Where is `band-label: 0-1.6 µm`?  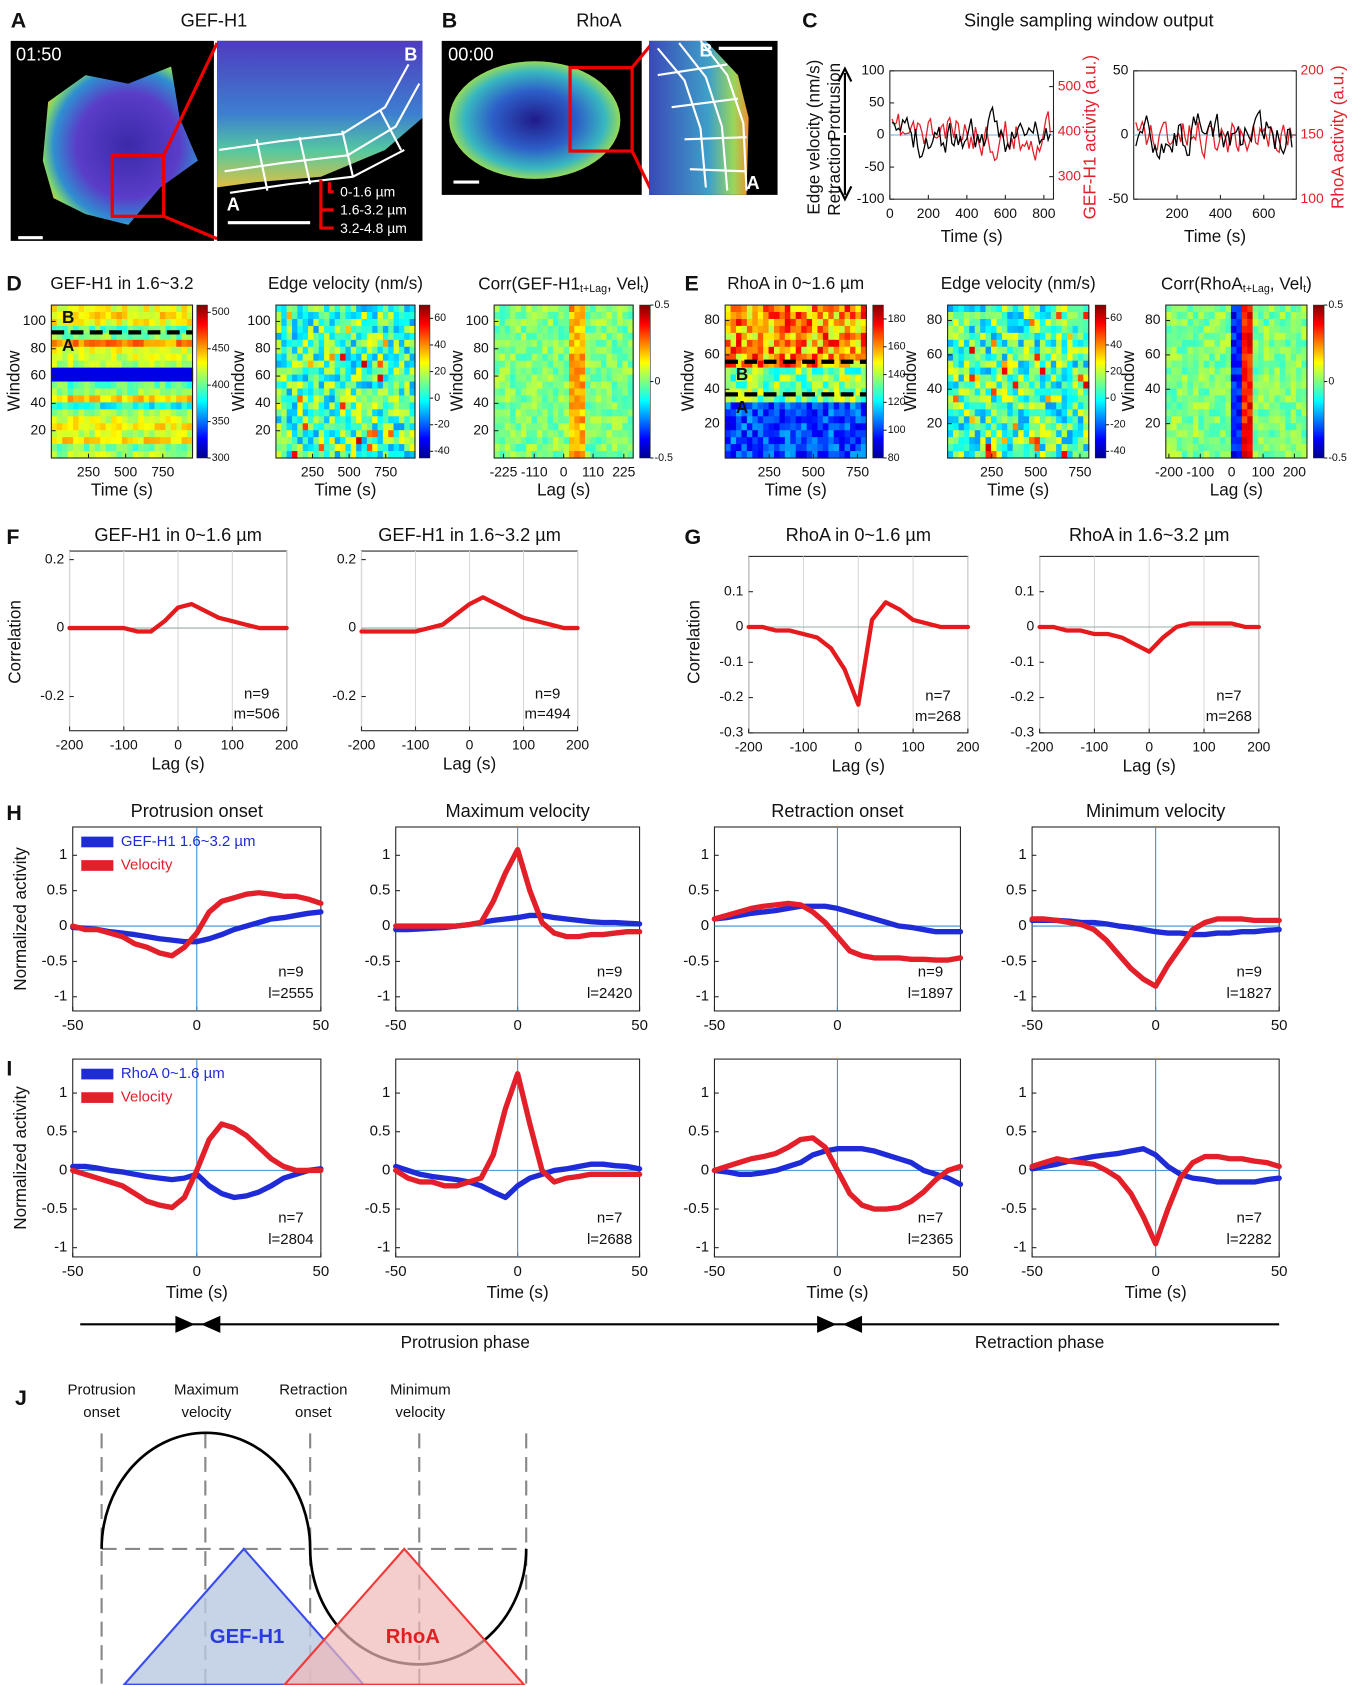
band-label: 0-1.6 µm is located at coordinates (367, 191).